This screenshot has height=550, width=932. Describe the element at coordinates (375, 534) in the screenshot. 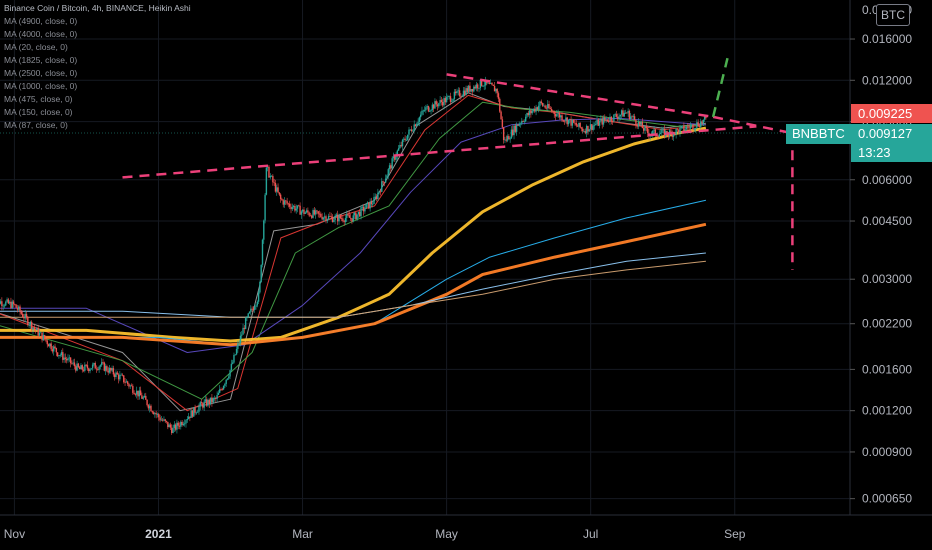

I see `time-axis: Nov 2021 Mar May Jul Sep` at that location.